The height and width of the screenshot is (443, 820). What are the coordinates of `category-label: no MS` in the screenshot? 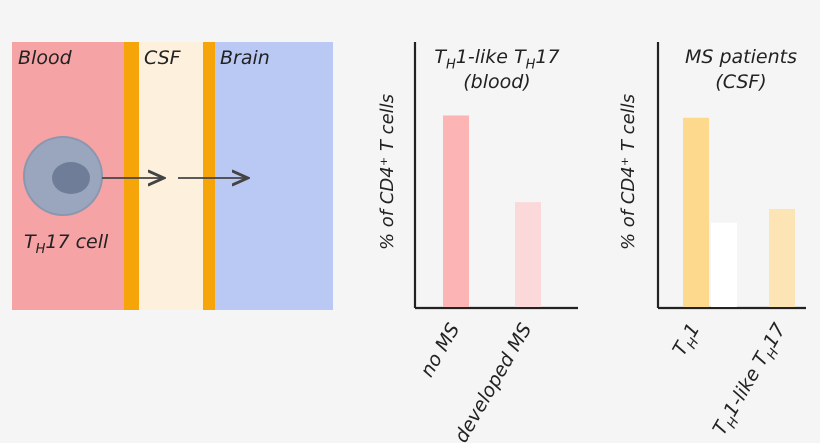 It's located at (440, 350).